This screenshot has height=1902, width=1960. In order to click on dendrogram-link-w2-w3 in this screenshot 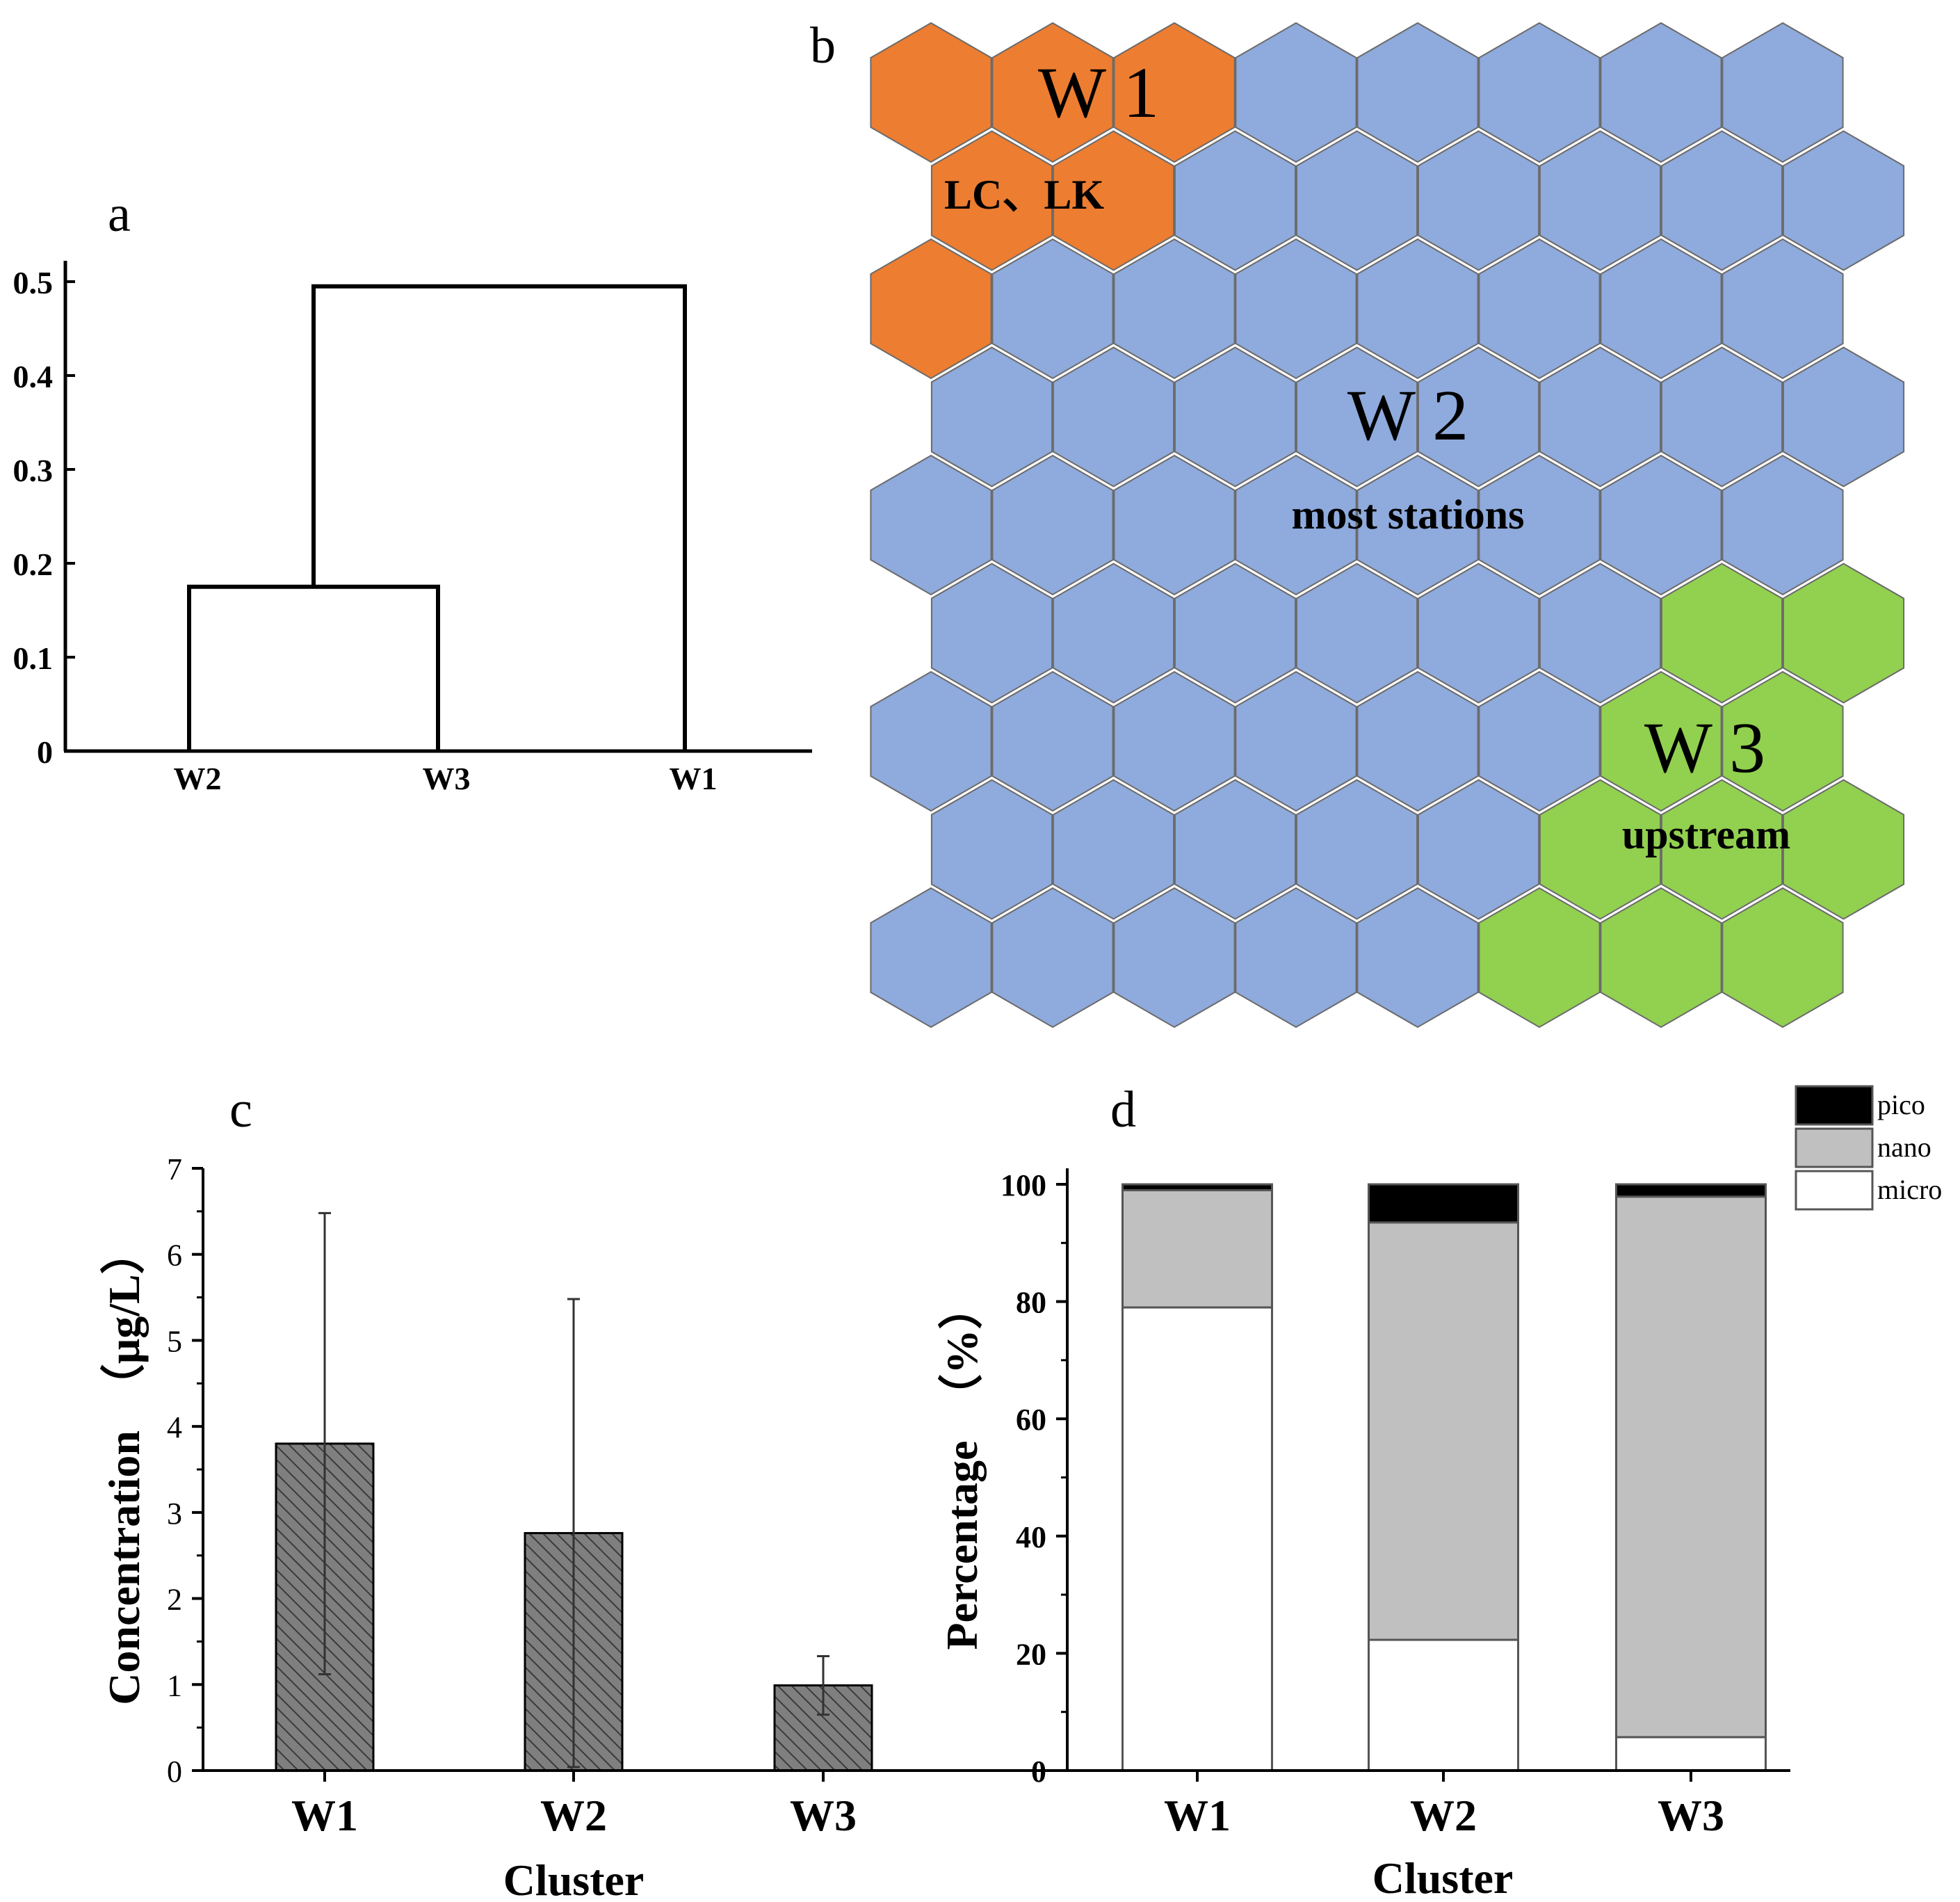, I will do `click(313, 667)`.